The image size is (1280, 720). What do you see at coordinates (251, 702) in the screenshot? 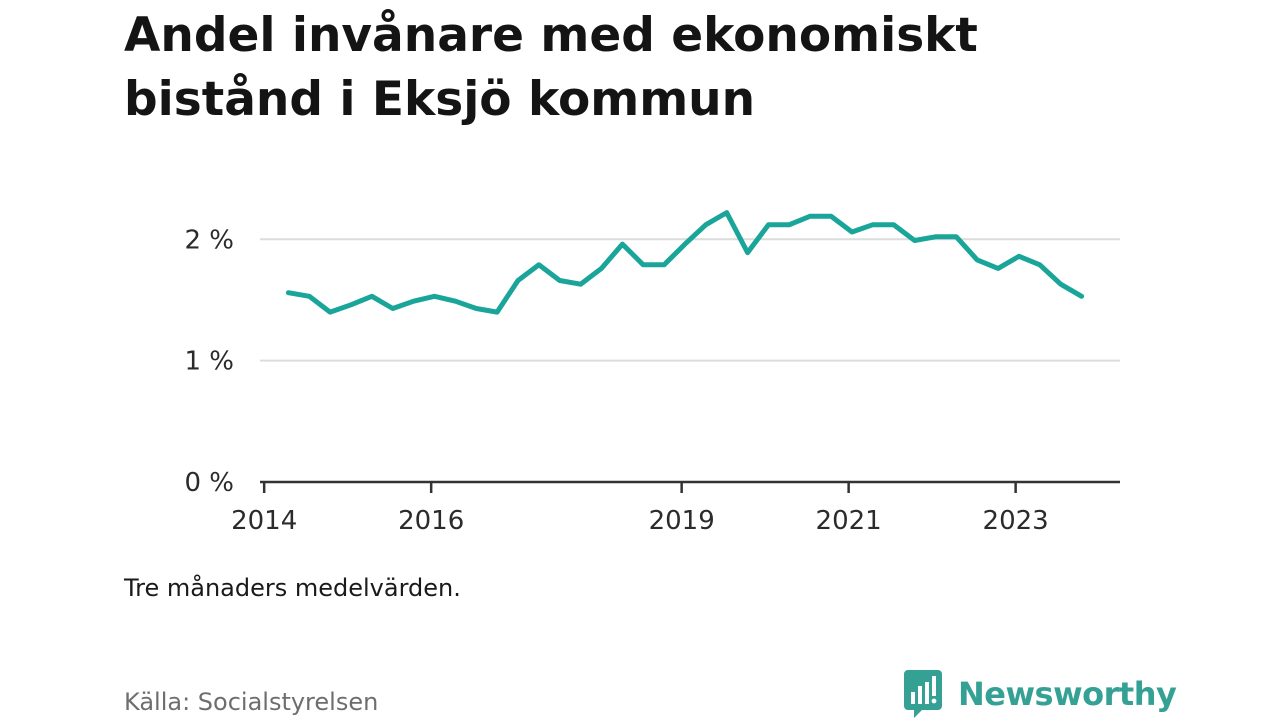
I see `source-label: Källa: Socialstyrelsen` at bounding box center [251, 702].